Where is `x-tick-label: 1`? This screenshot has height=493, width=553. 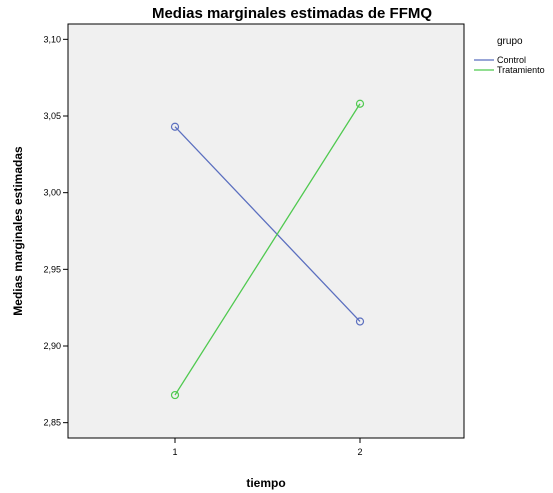
x-tick-label: 1 is located at coordinates (174, 452).